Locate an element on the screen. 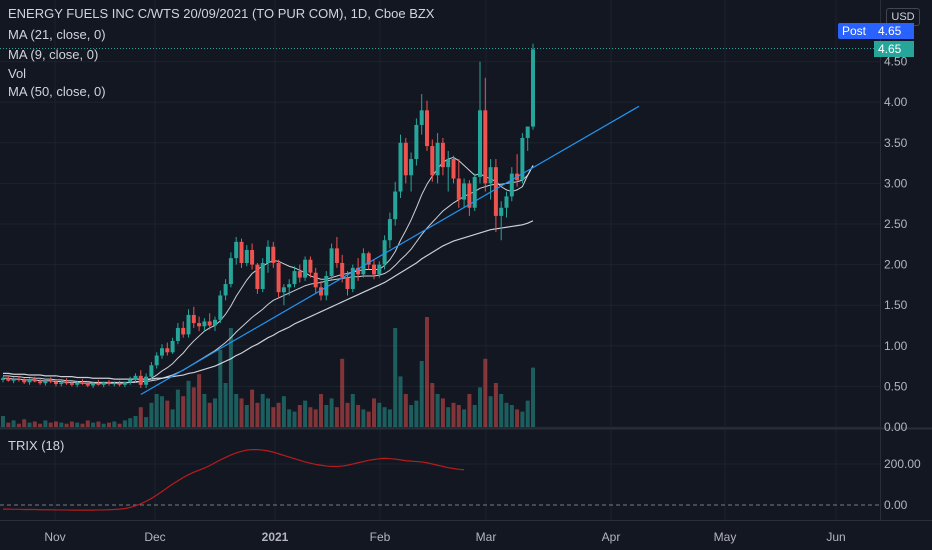 This screenshot has width=932, height=550. price-tick-label: 4.00 is located at coordinates (896, 102).